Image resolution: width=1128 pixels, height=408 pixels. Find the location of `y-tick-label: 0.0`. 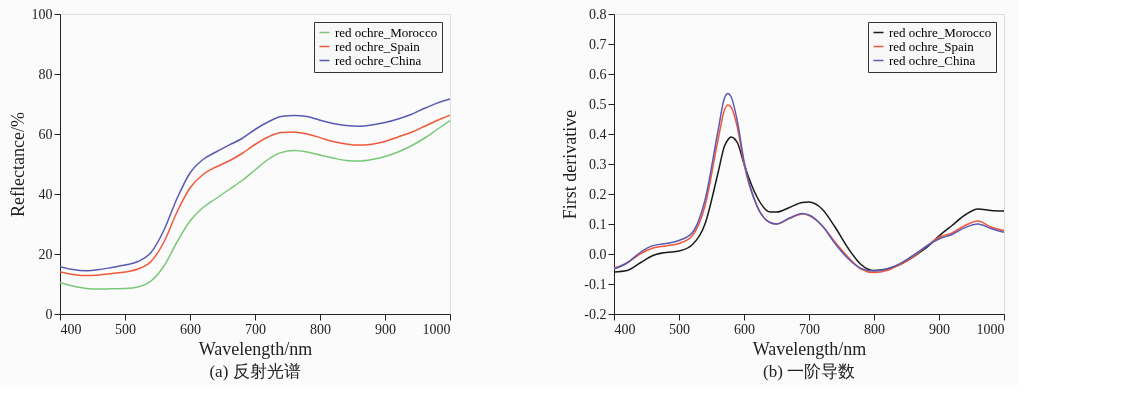

y-tick-label: 0.0 is located at coordinates (598, 254).